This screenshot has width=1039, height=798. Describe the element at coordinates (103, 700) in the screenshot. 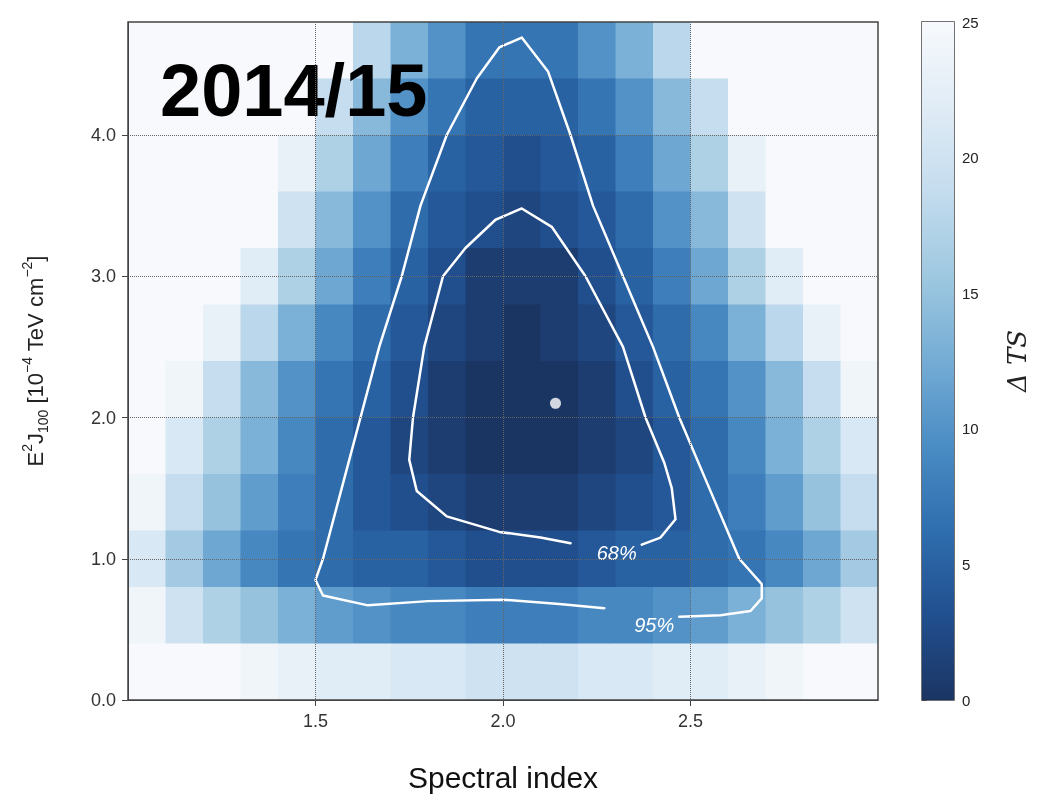

I see `y-tick-label: 0.0` at that location.